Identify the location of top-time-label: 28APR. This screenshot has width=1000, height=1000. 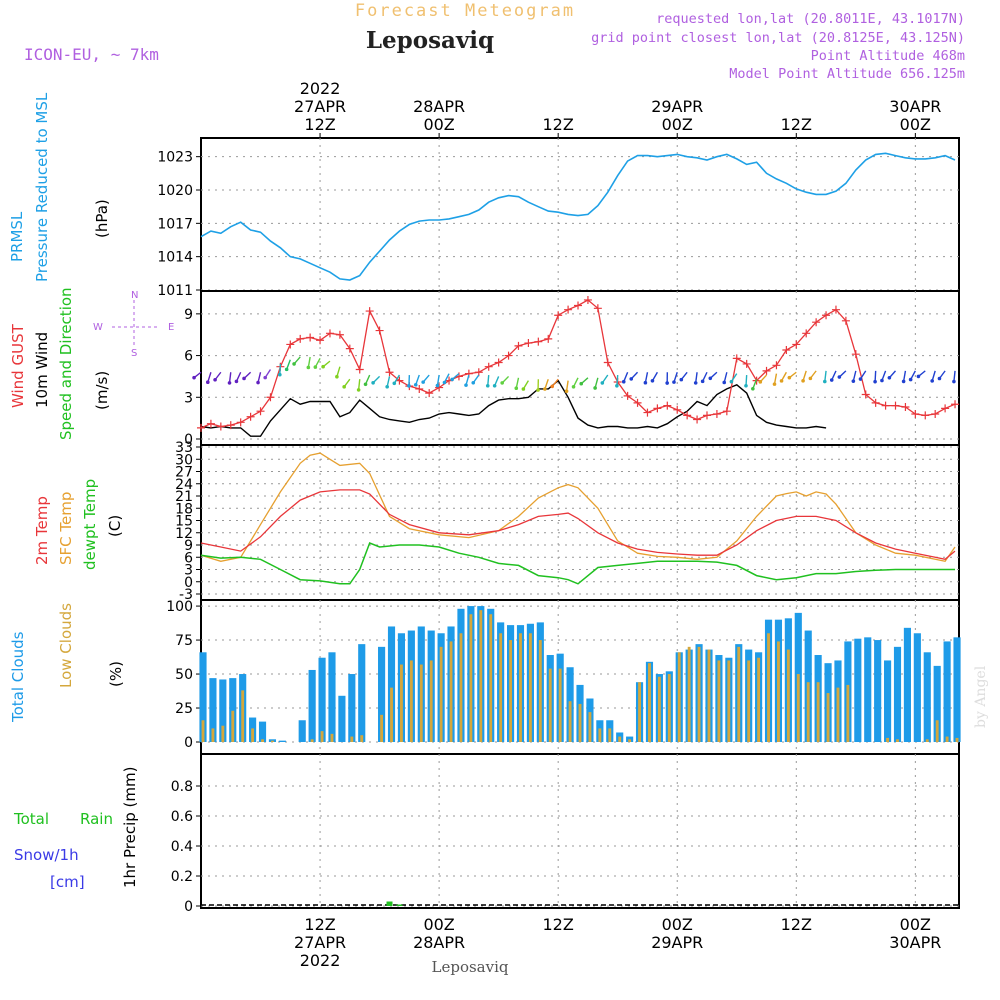
(439, 106).